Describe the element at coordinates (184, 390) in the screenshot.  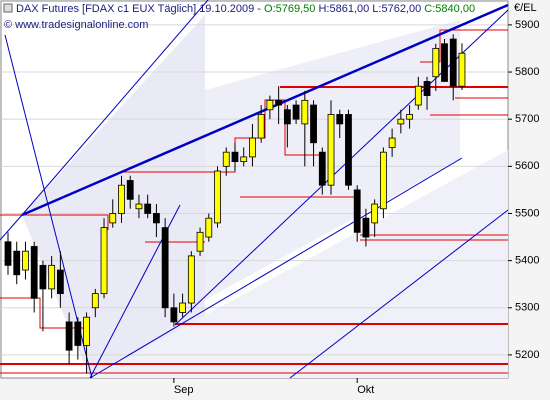
I see `x-tick-label: Sep` at that location.